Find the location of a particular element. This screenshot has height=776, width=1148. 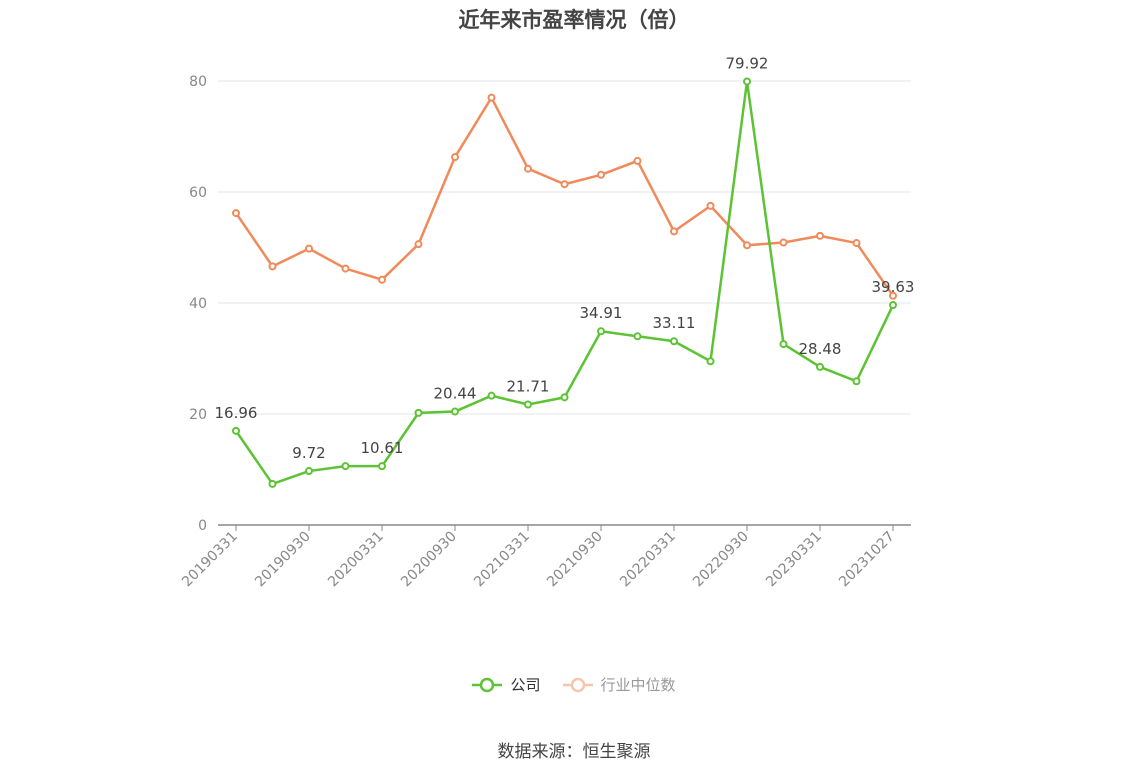

x-tick-label: 20210331 is located at coordinates (502, 560).